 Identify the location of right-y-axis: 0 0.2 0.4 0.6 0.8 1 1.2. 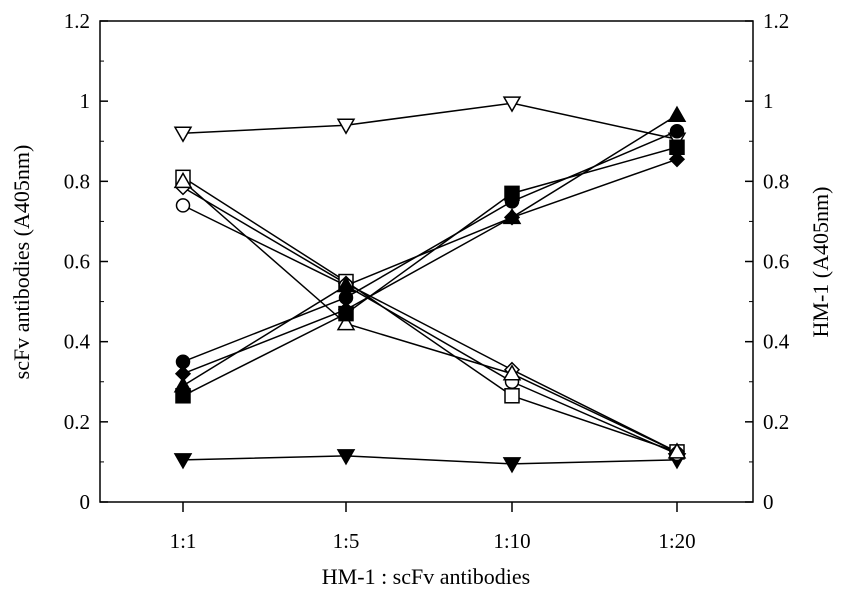
(767, 261).